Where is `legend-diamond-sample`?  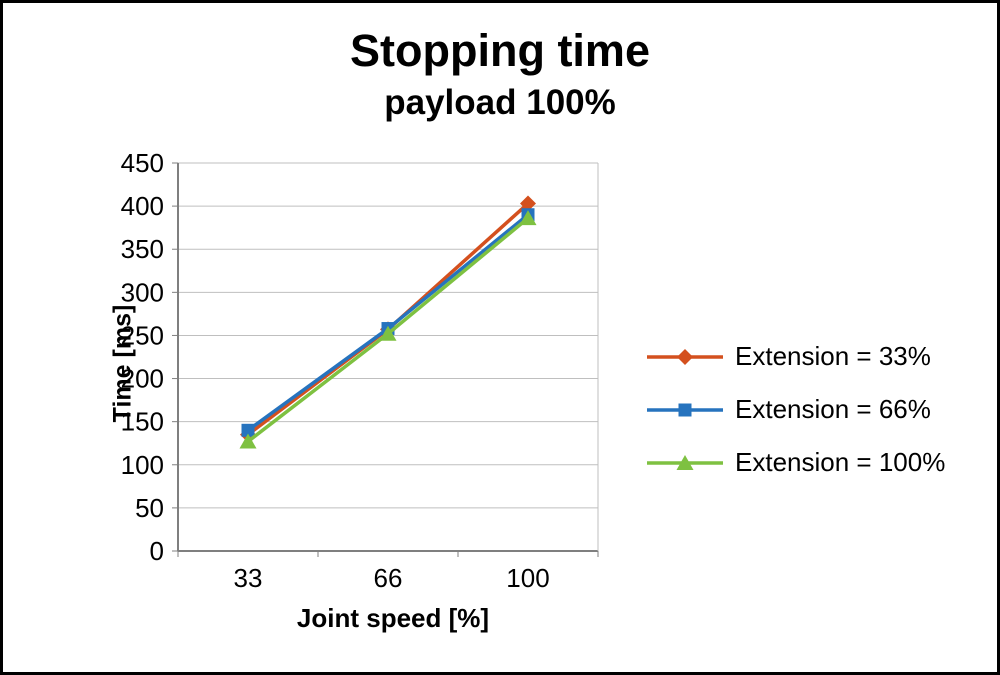 legend-diamond-sample is located at coordinates (685, 356).